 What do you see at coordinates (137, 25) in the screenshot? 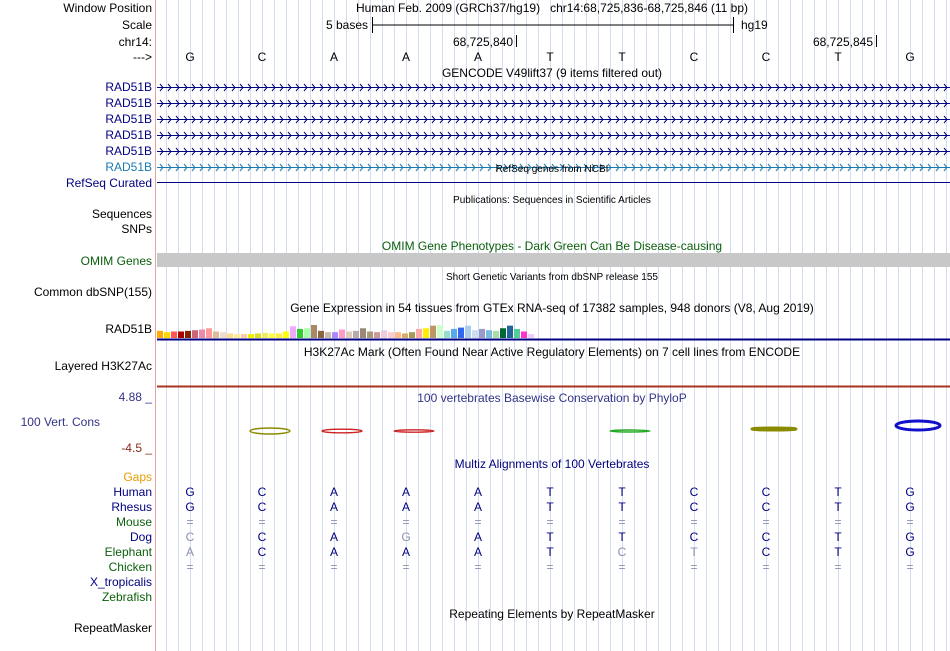
I see `scale-label: Scale` at bounding box center [137, 25].